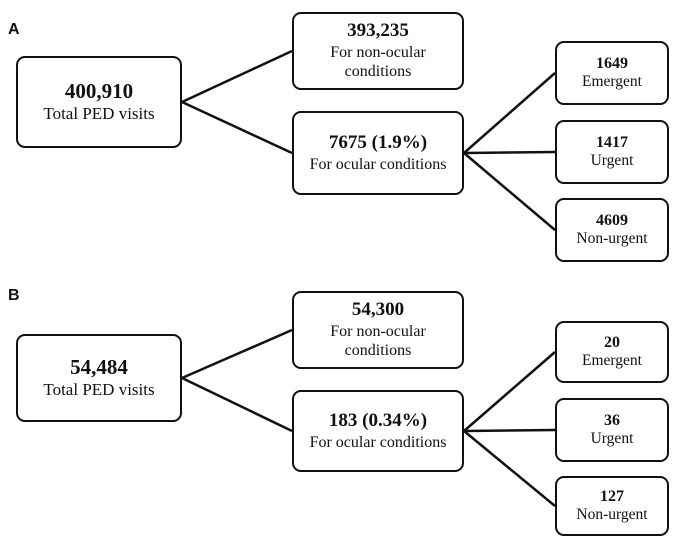 This screenshot has width=679, height=538. Describe the element at coordinates (509, 113) in the screenshot. I see `panel-a-ocular-to-emergent-line` at that location.